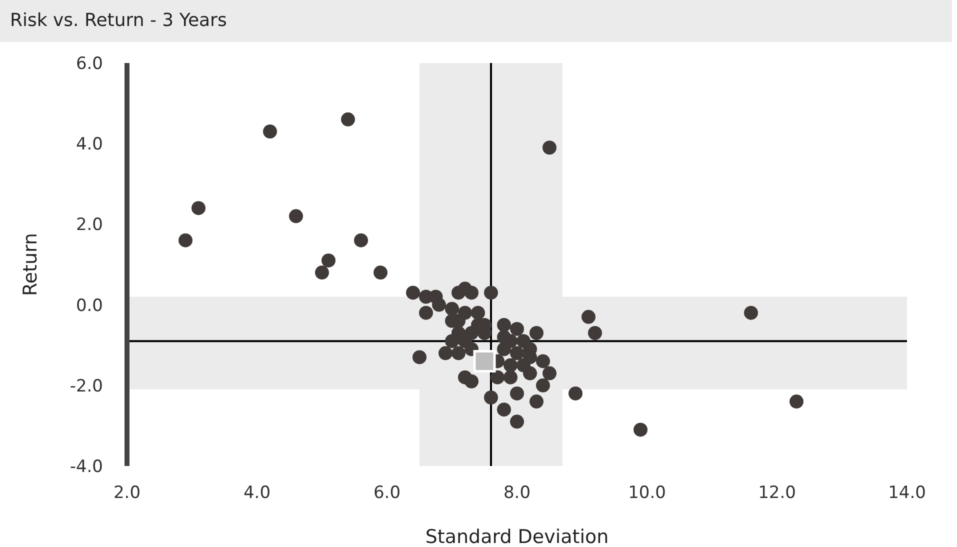 The height and width of the screenshot is (547, 957). What do you see at coordinates (127, 493) in the screenshot?
I see `x-tick-label: 2.0` at bounding box center [127, 493].